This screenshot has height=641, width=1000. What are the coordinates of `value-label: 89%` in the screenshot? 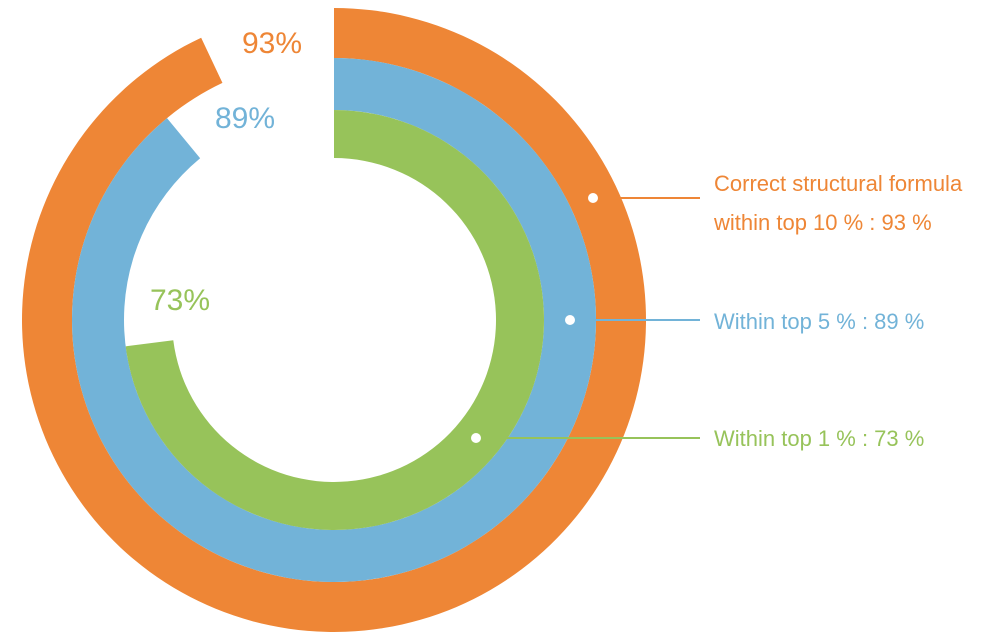 It's located at (245, 118).